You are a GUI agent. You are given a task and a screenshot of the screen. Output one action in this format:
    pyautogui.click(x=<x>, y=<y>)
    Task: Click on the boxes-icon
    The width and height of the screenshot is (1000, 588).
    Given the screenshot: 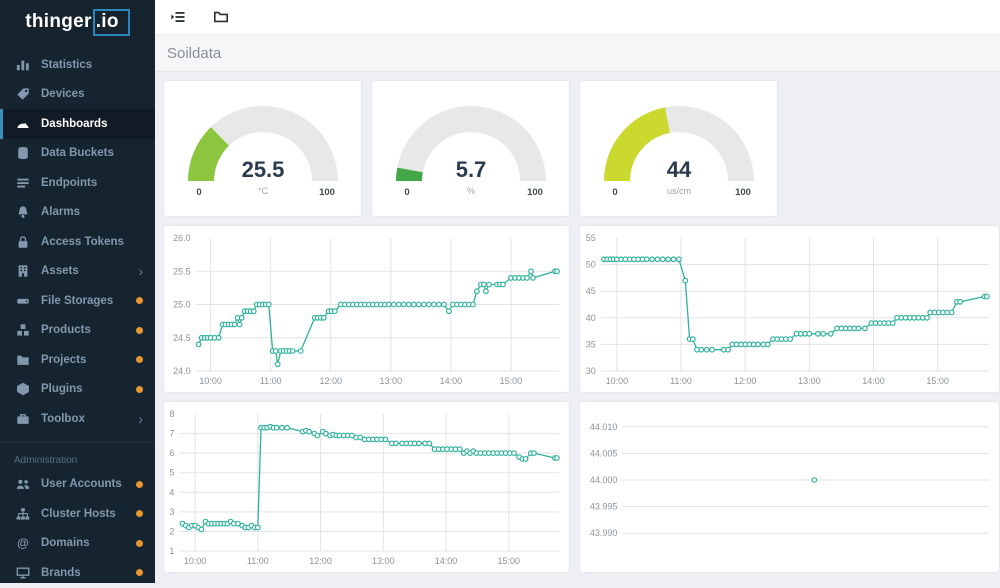 What is the action you would take?
    pyautogui.click(x=23, y=330)
    